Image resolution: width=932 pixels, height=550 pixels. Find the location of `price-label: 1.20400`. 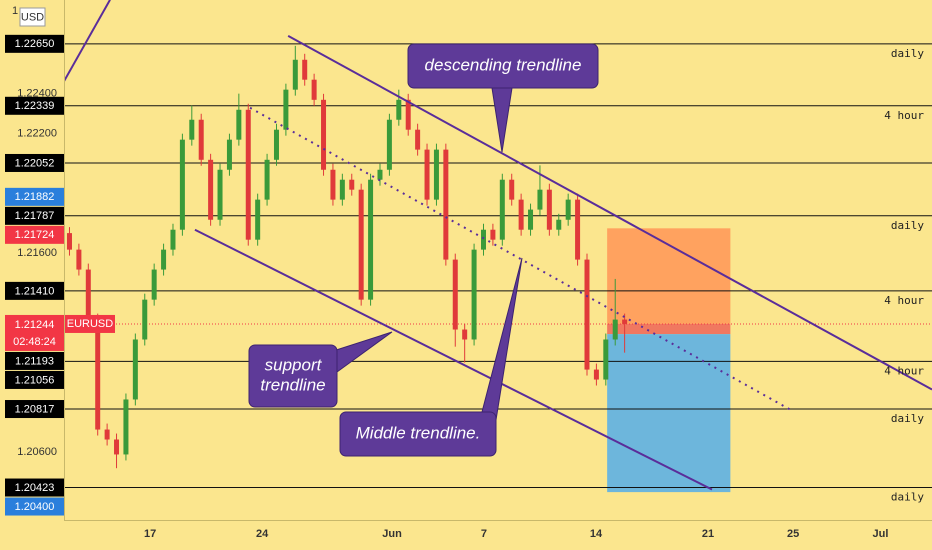

price-label: 1.20400 is located at coordinates (35, 507).